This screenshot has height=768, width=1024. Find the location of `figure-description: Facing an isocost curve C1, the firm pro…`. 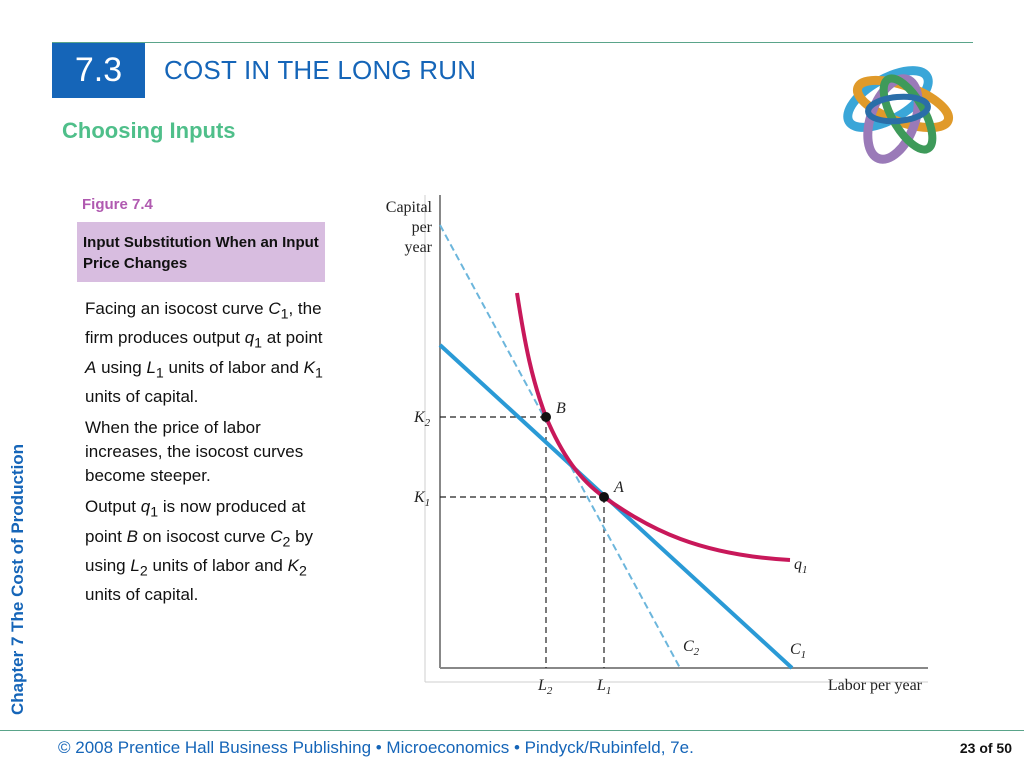

figure-description: Facing an isocost curve C1, the firm pro… is located at coordinates (205, 455).